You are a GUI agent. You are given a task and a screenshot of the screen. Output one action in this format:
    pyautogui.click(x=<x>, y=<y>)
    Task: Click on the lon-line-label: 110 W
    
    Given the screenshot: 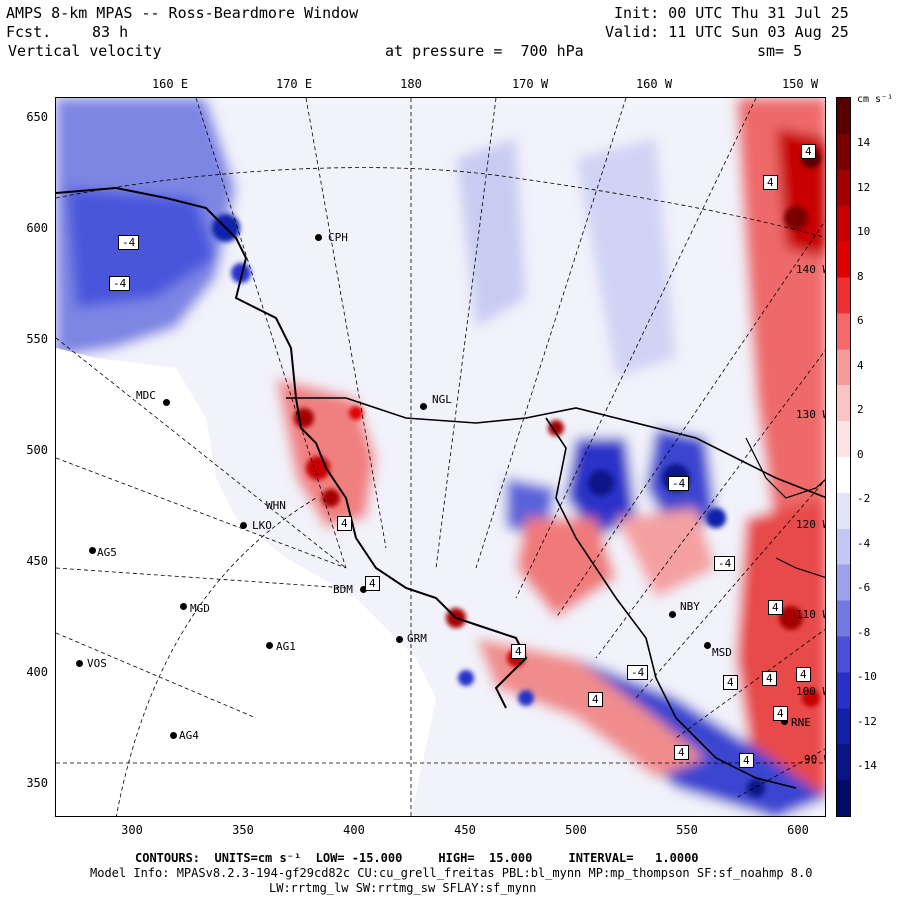 What is the action you would take?
    pyautogui.click(x=811, y=614)
    